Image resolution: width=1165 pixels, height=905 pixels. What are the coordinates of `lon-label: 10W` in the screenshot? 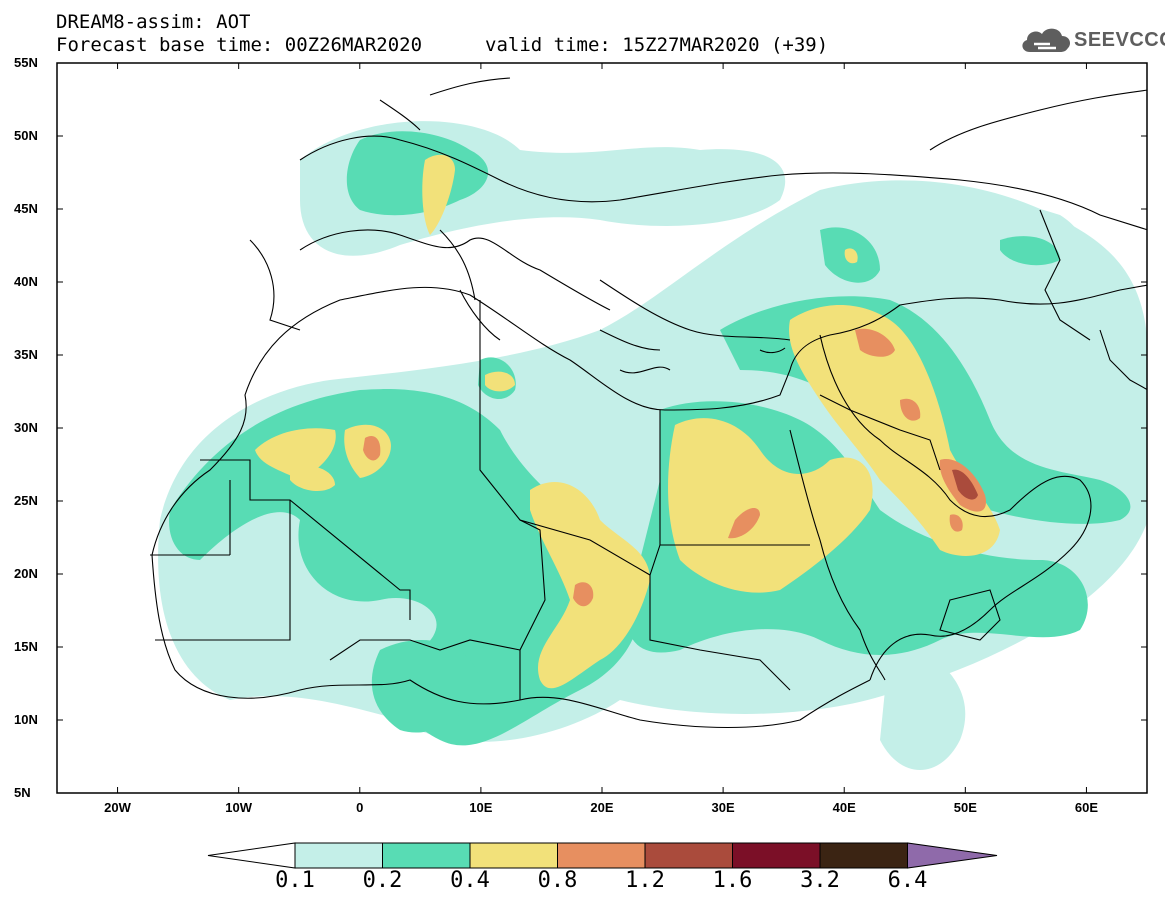 It's located at (239, 807).